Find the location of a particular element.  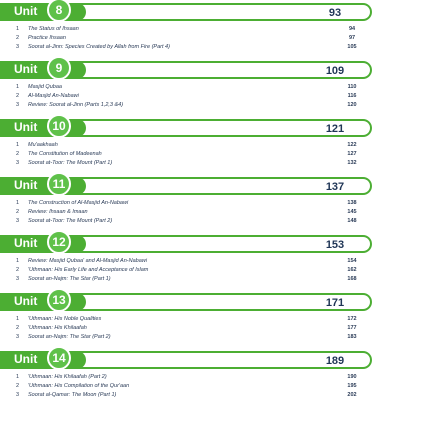

unit-header-bar: Unit 9 109 is located at coordinates (186, 68).